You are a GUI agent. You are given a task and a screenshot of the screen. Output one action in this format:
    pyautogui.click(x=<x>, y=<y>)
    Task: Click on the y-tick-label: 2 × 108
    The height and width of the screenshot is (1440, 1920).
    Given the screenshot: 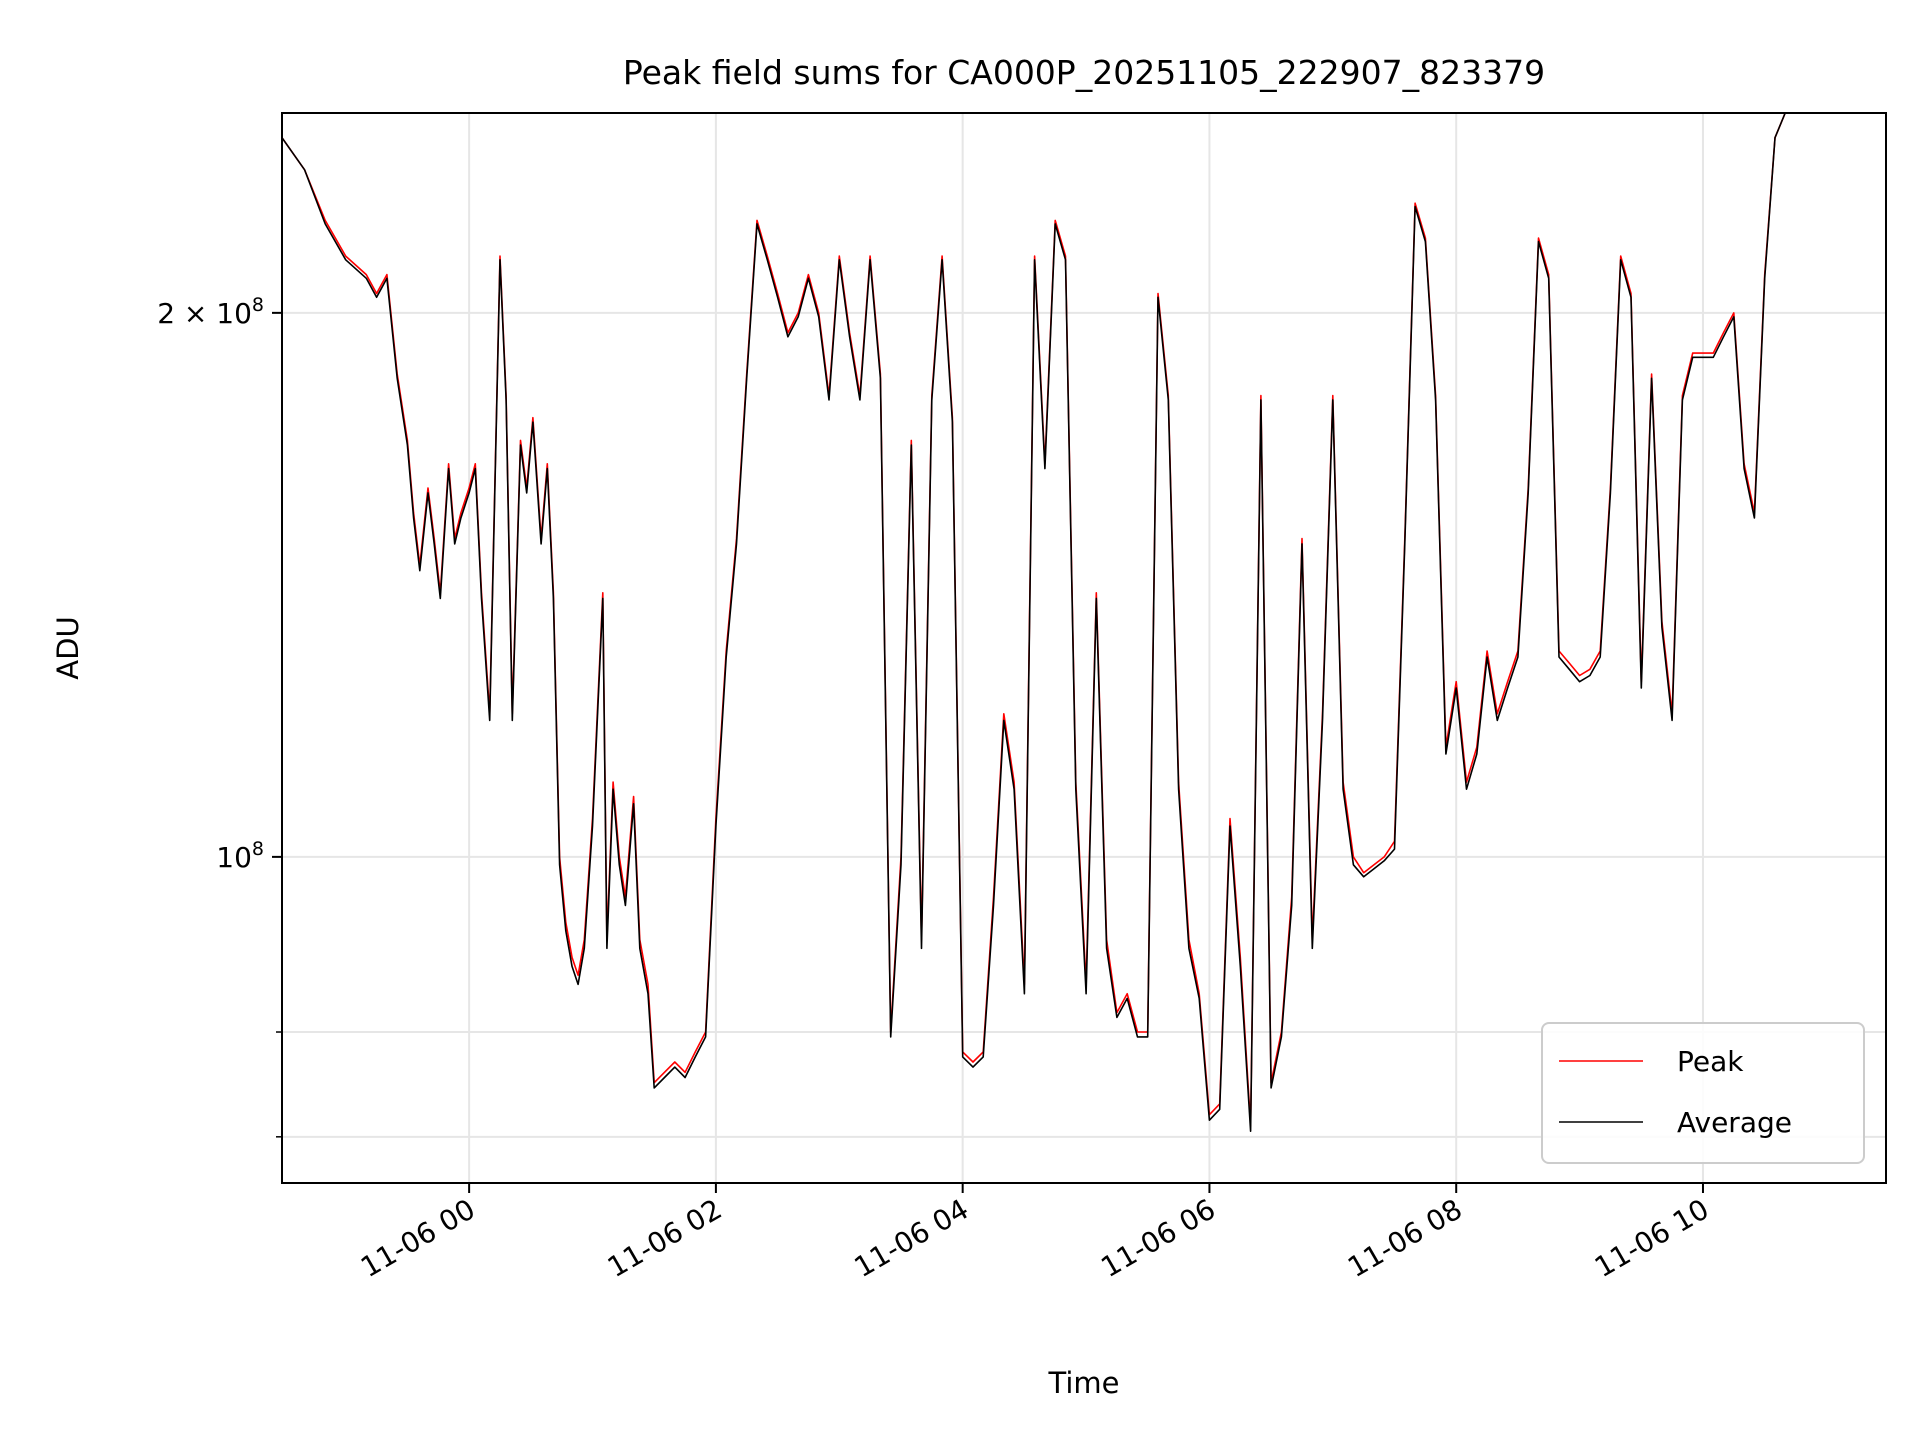 What is the action you would take?
    pyautogui.click(x=210, y=312)
    